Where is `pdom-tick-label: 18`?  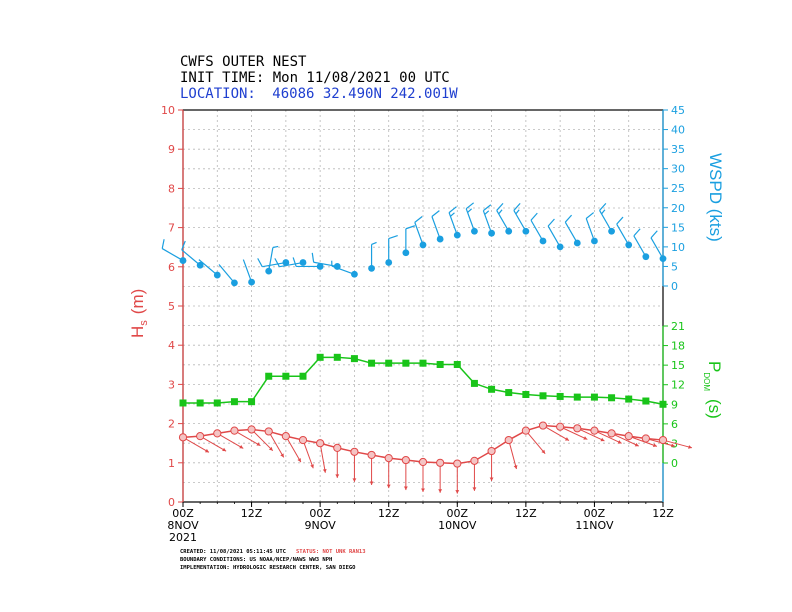
pdom-tick-label: 18 is located at coordinates (678, 346).